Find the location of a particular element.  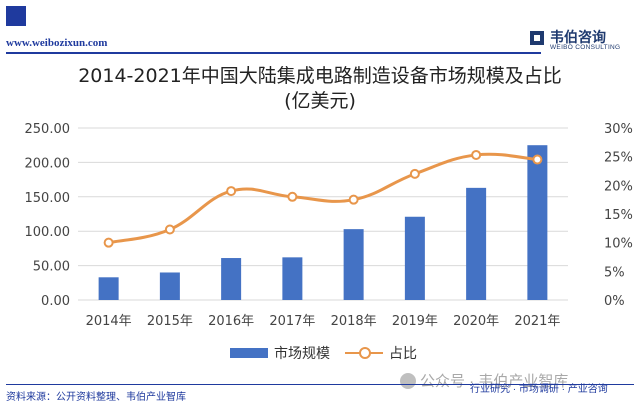

brand-logo: 韦伯咨询 WEIBO CONSULTING is located at coordinates (580, 40).